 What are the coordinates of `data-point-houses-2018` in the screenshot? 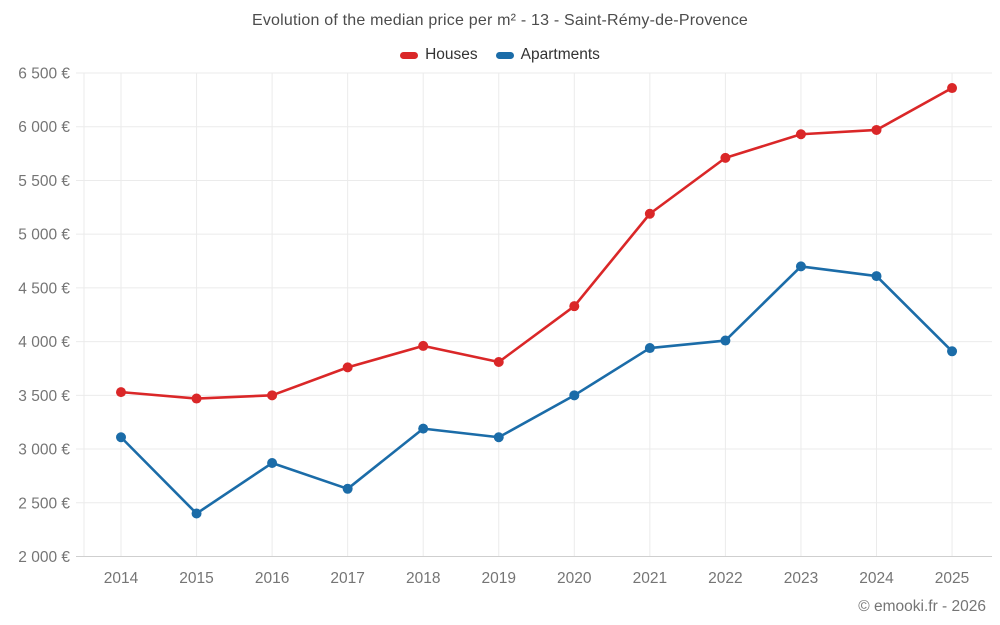 It's located at (423, 345).